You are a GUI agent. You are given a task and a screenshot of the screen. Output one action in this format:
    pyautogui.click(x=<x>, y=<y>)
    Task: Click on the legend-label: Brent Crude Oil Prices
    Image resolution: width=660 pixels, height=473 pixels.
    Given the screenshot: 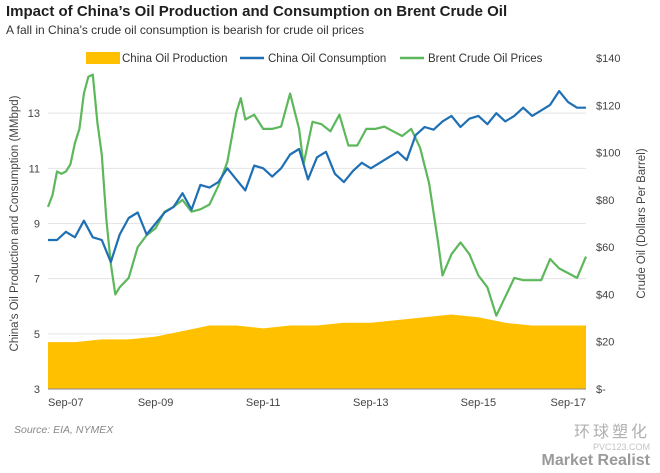 What is the action you would take?
    pyautogui.click(x=485, y=59)
    